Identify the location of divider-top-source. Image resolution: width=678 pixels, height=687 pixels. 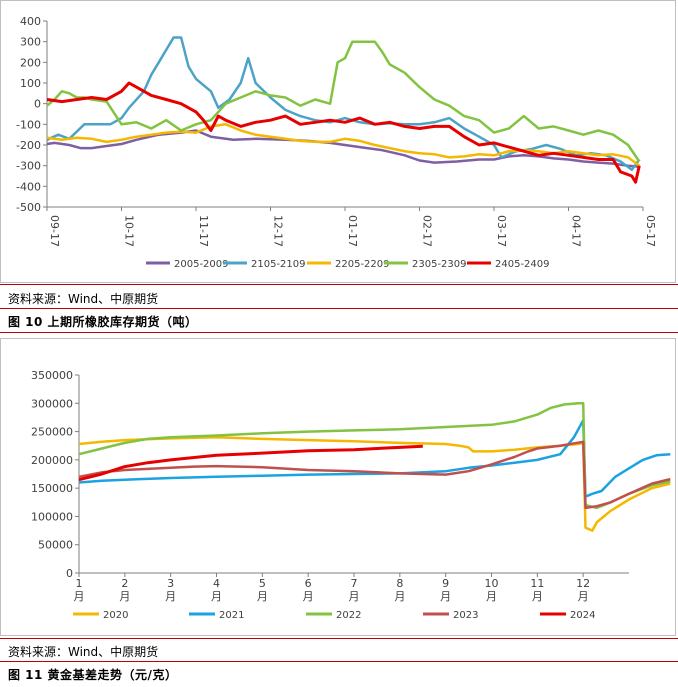
(339, 284).